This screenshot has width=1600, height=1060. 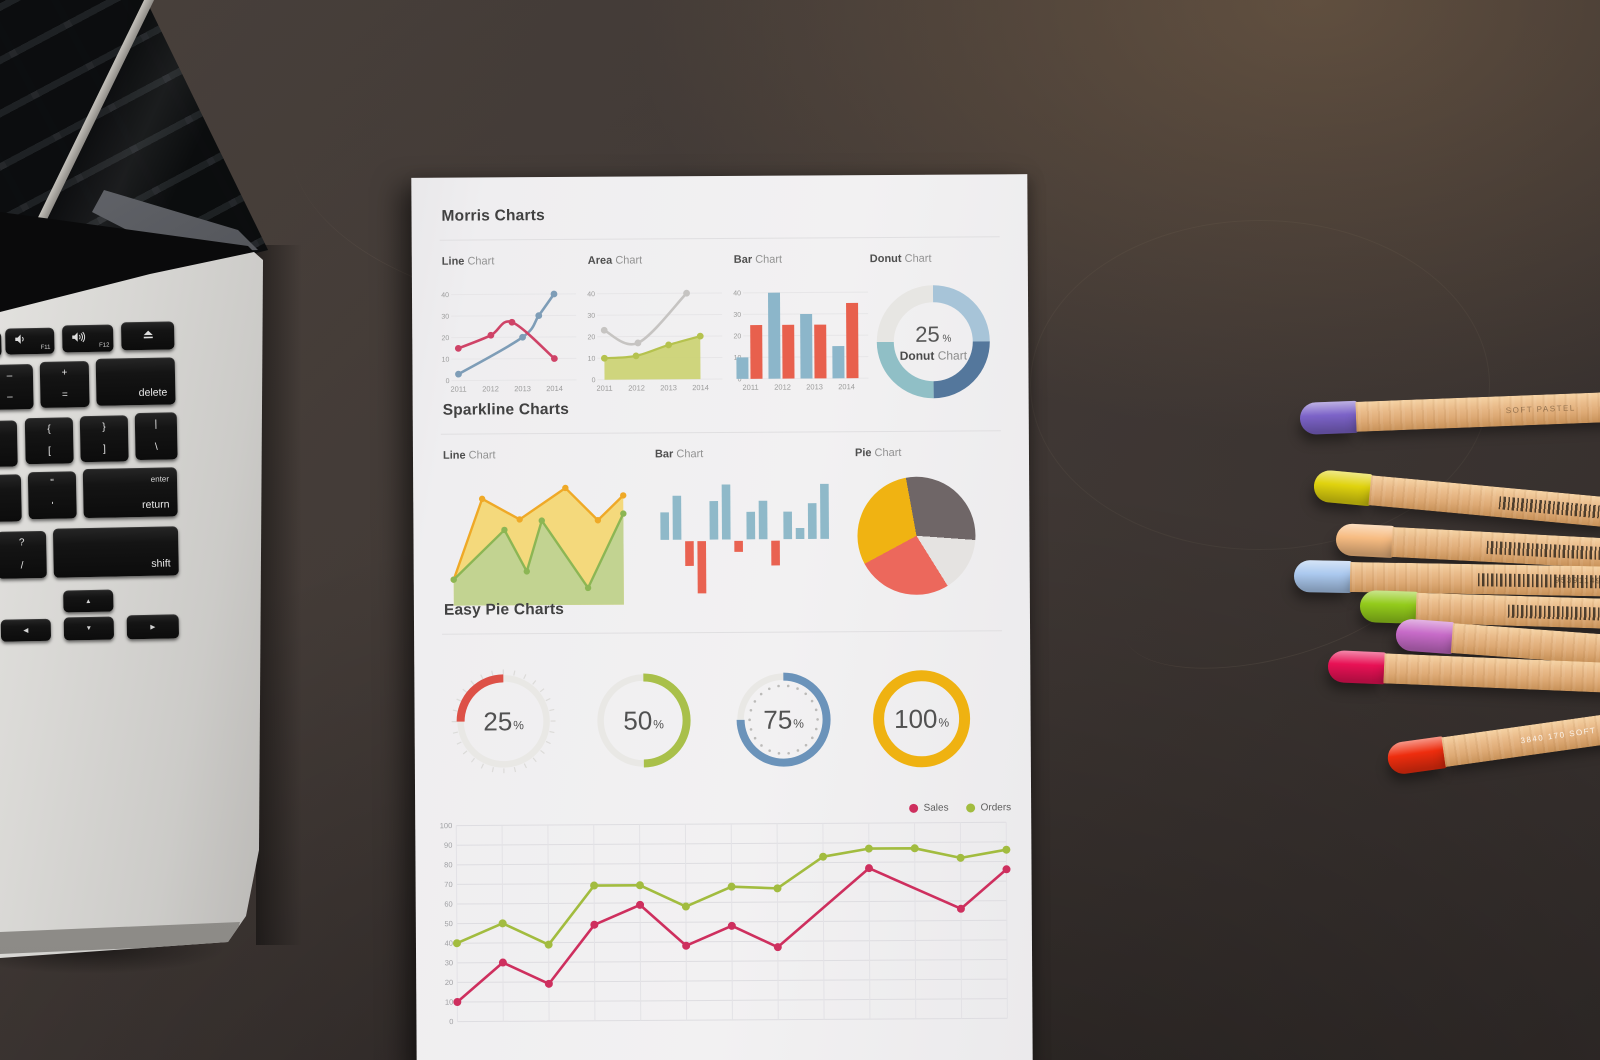 What do you see at coordinates (104, 439) in the screenshot?
I see `bracket-close-key: }]` at bounding box center [104, 439].